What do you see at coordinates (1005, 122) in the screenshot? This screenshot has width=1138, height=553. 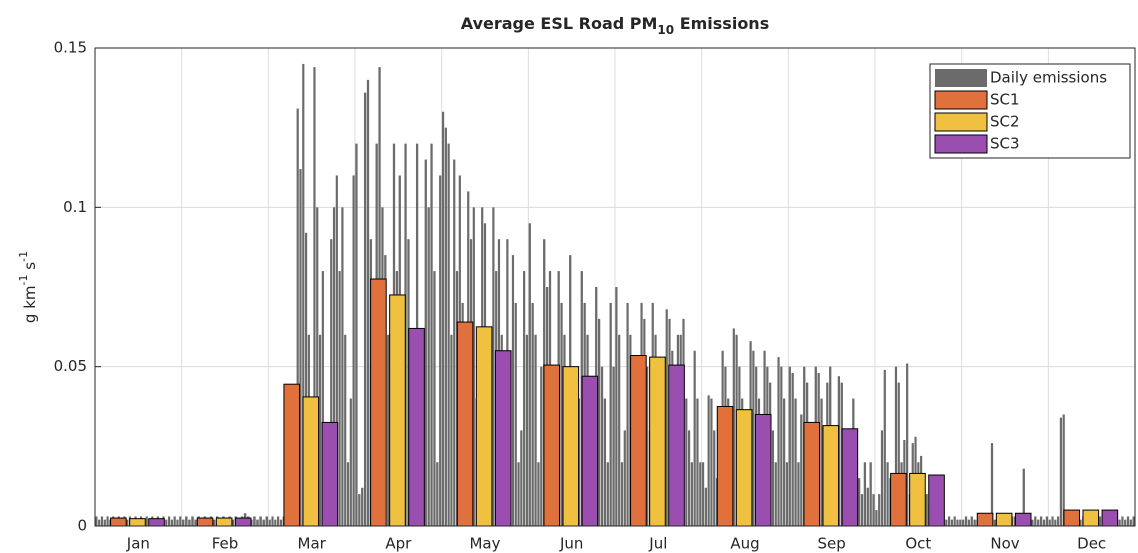 I see `legend-label: SC2` at bounding box center [1005, 122].